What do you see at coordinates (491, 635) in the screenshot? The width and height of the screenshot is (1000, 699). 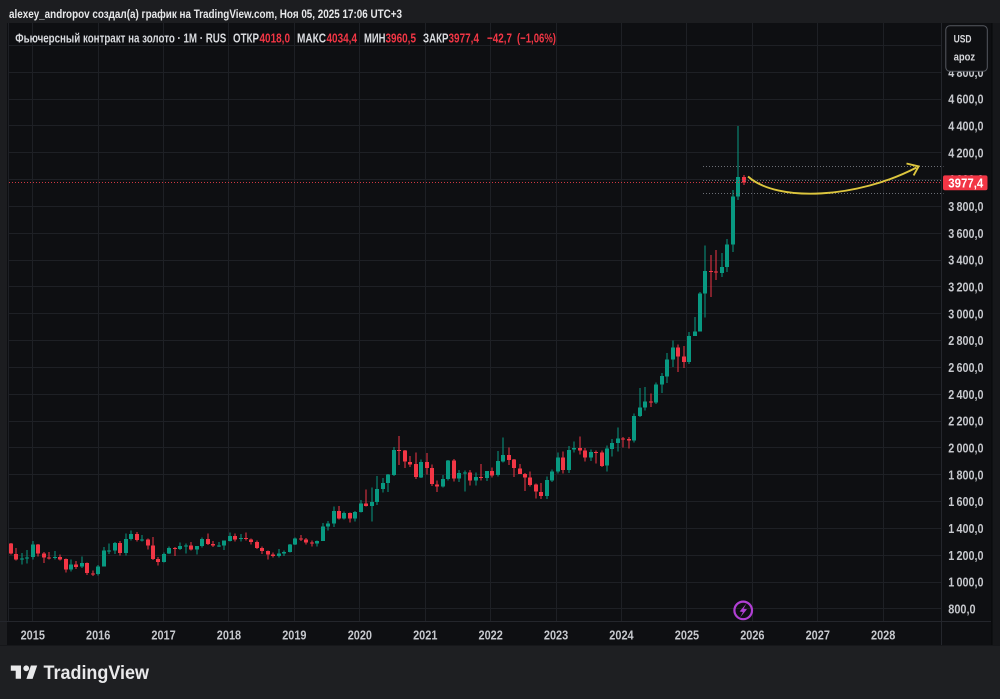 I see `svg-text: 2022` at bounding box center [491, 635].